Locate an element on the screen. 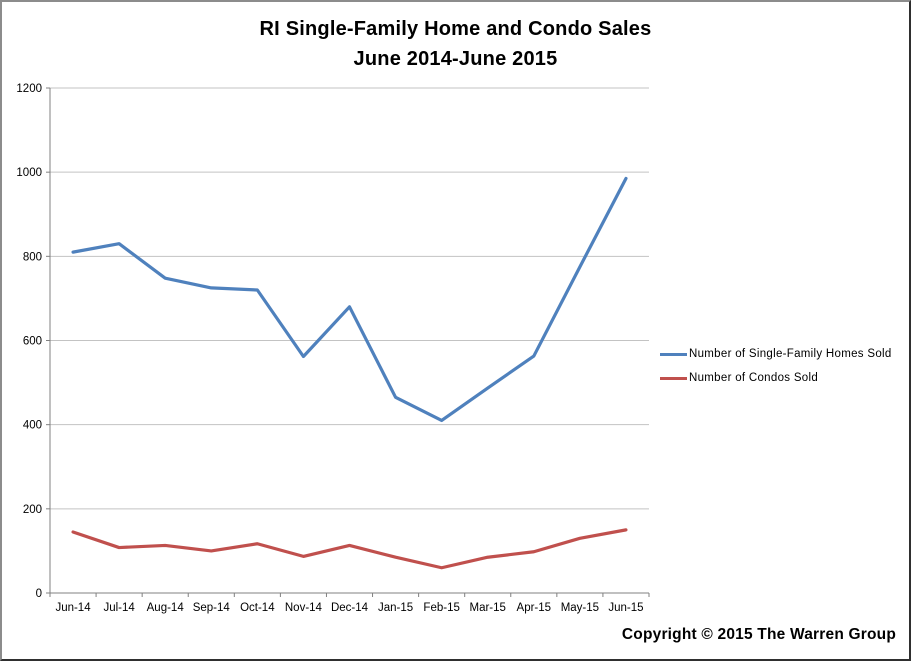 This screenshot has width=911, height=661. x-axis-tick-label: Jul-14 is located at coordinates (119, 608).